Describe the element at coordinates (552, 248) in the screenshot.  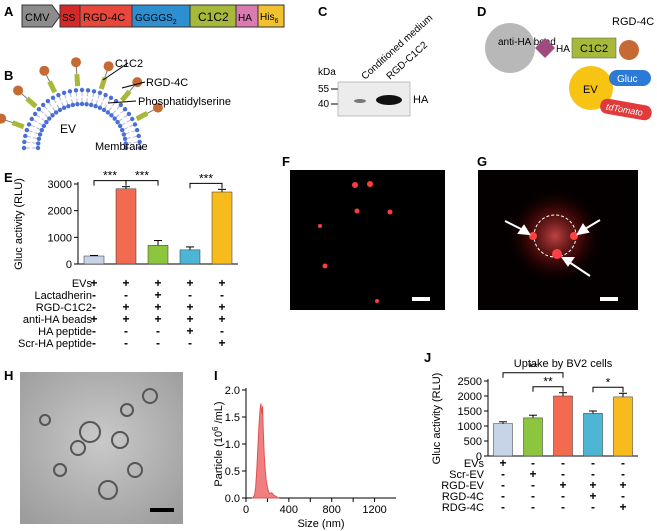
I see `arrows-g` at that location.